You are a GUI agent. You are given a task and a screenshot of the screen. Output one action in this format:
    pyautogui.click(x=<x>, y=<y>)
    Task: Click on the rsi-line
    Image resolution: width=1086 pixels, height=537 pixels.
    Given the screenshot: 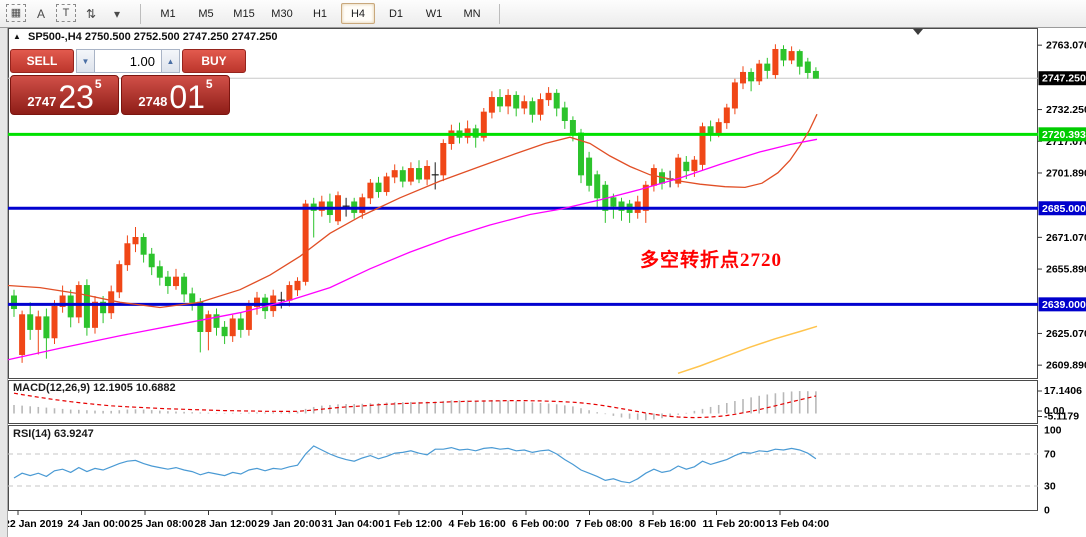 What is the action you would take?
    pyautogui.click(x=415, y=464)
    